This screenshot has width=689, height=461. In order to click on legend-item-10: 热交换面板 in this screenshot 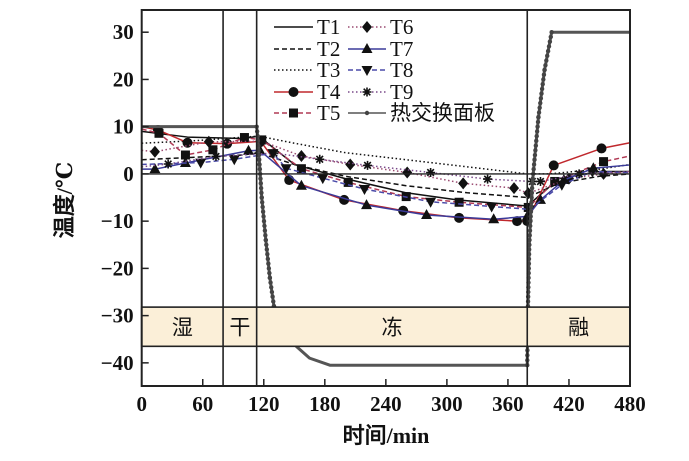, I will do `click(421, 113)`.